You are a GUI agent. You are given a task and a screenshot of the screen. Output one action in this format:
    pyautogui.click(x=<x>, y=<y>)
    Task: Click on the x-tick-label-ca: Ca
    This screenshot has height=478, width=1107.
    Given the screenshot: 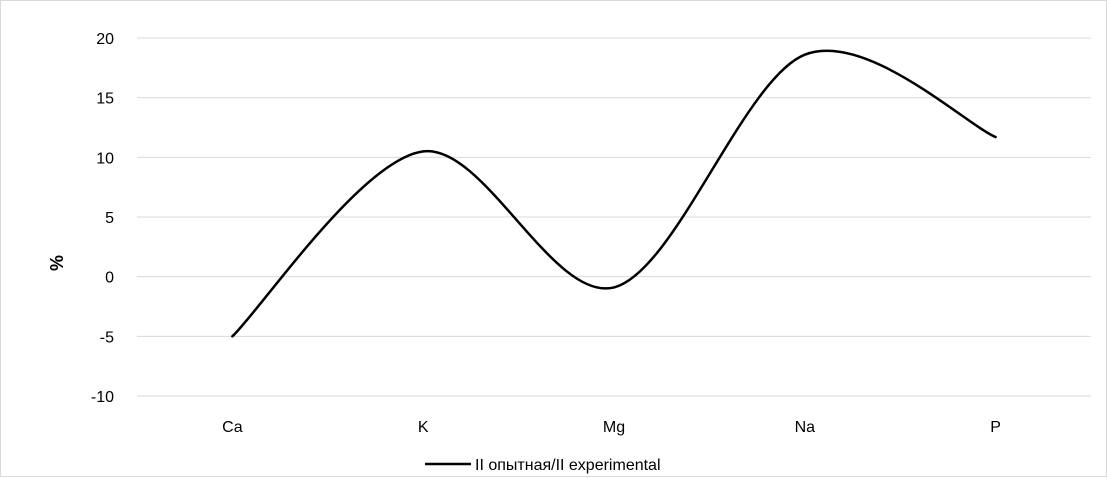 What is the action you would take?
    pyautogui.click(x=232, y=427)
    